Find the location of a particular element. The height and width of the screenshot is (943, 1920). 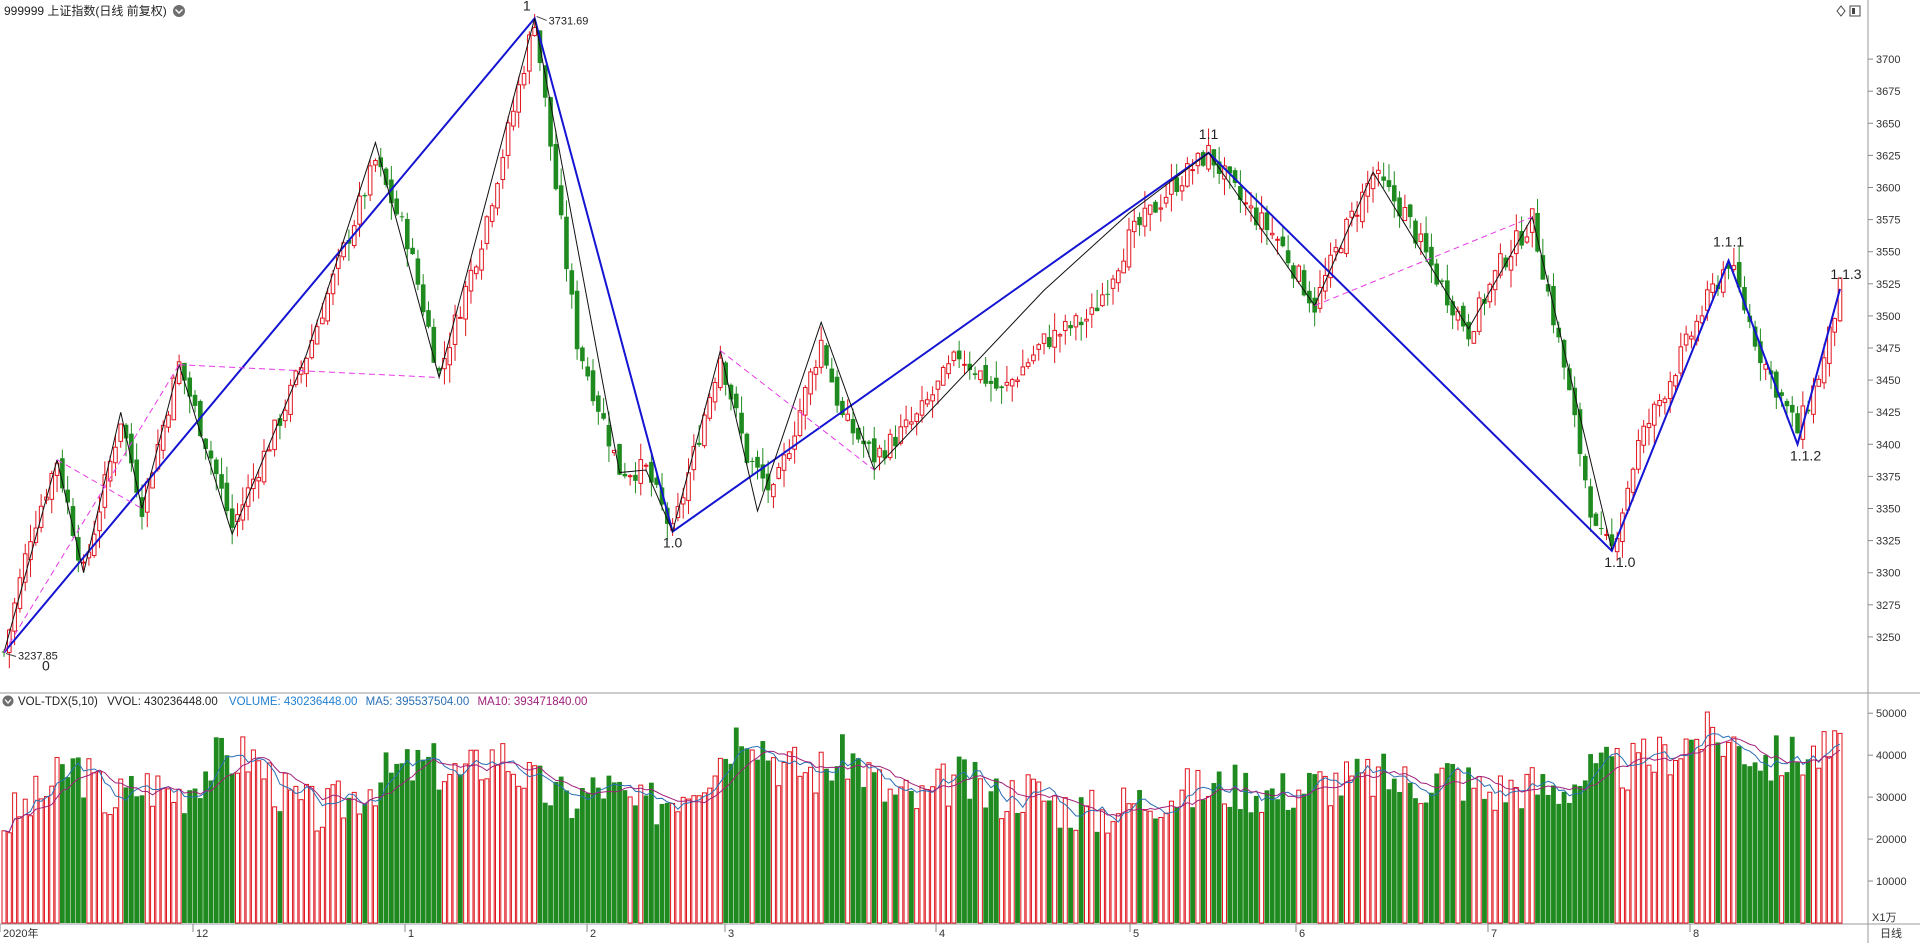

price-tick-label: 3300 is located at coordinates (1888, 574).